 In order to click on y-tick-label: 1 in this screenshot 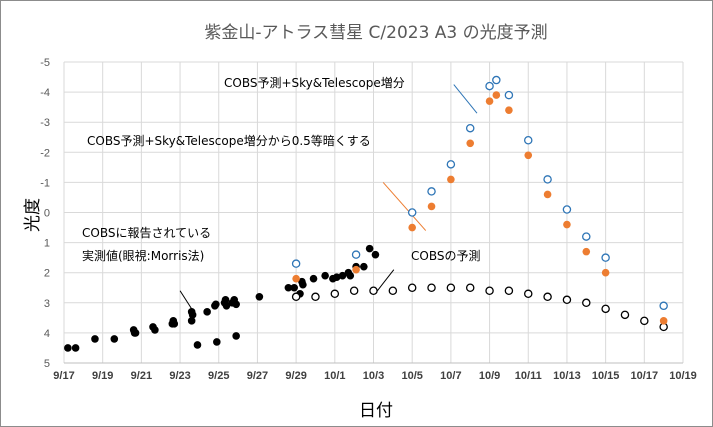, I will do `click(47, 244)`.